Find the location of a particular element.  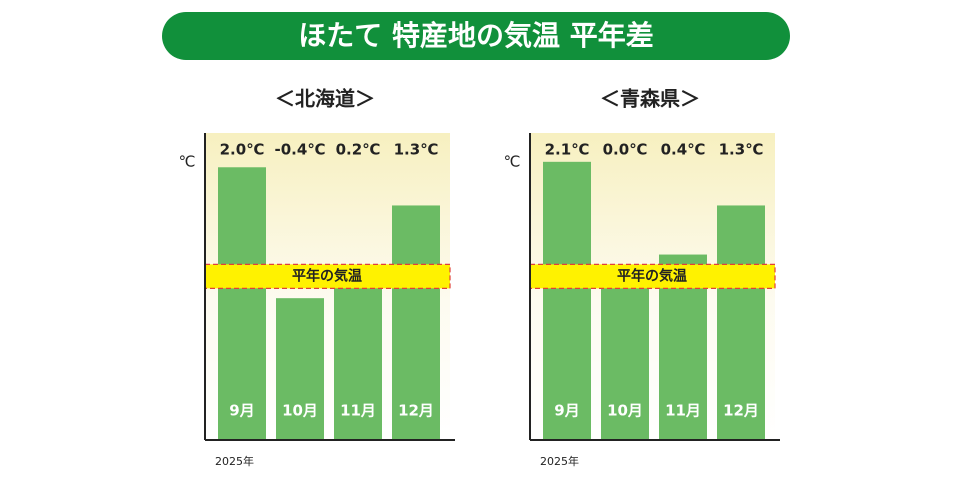

panel-title: ＜北海道＞ is located at coordinates (325, 99).